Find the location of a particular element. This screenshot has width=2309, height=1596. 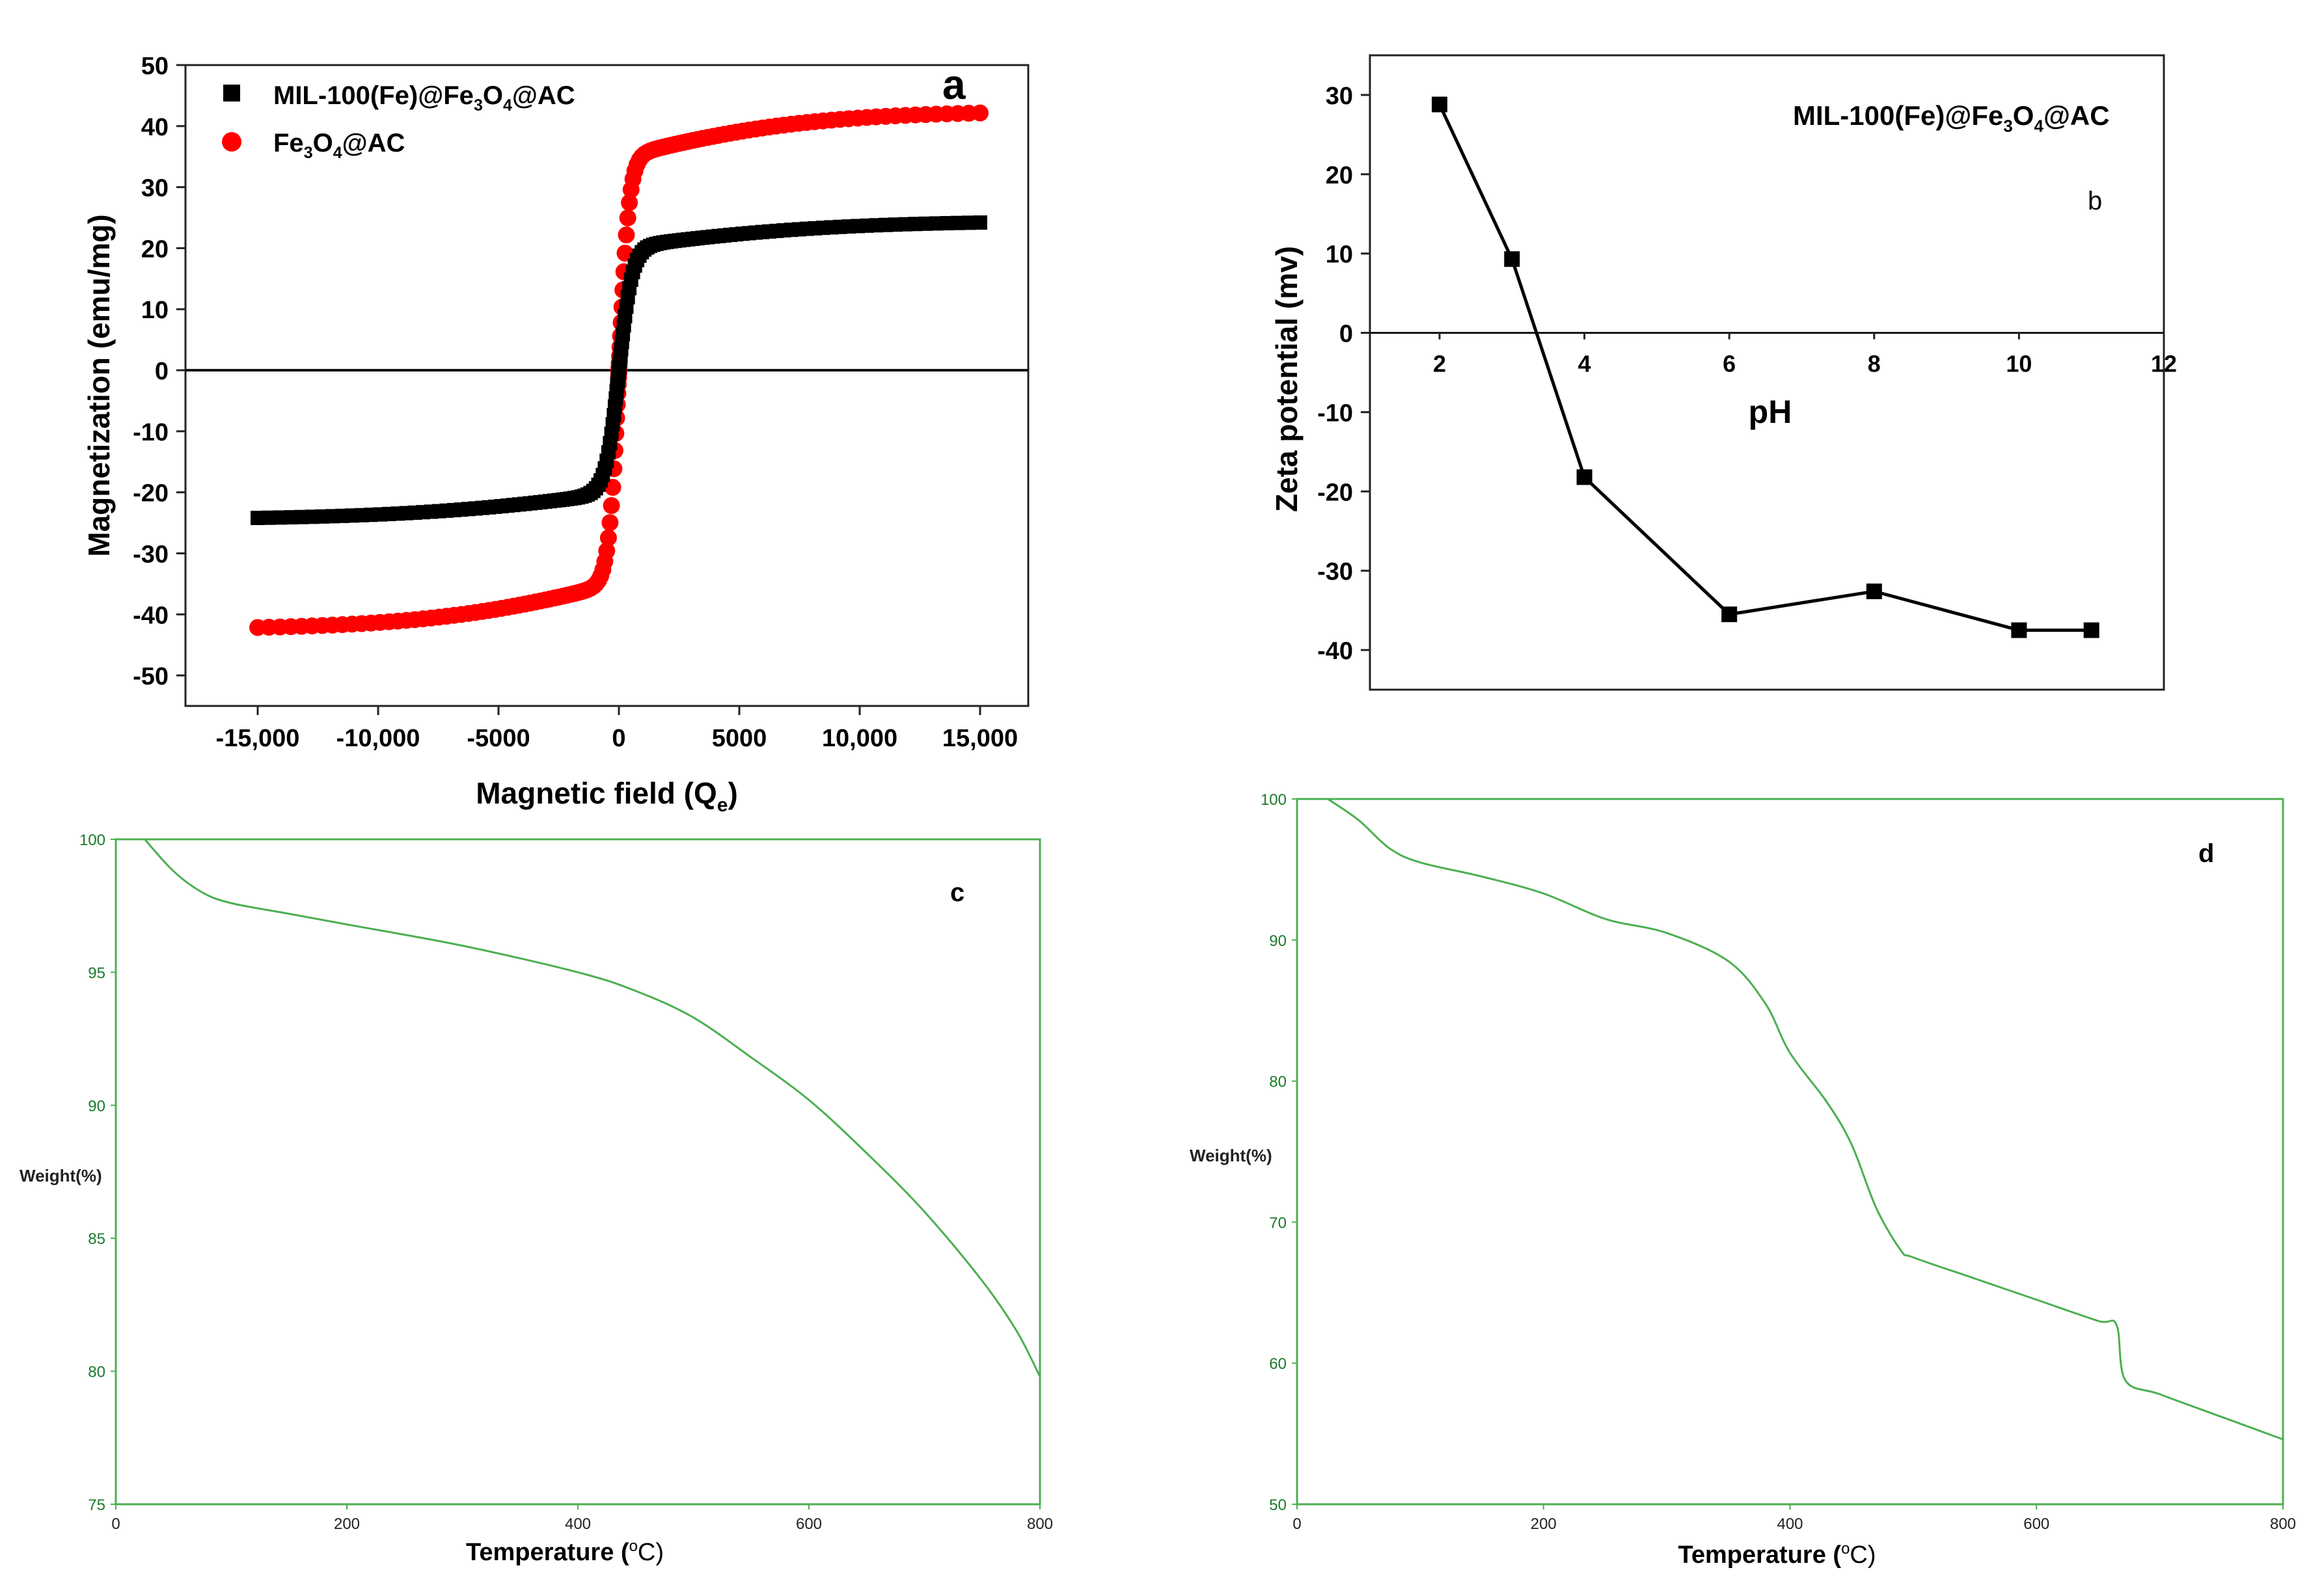

y-tick-label-a: -40 is located at coordinates (151, 615).